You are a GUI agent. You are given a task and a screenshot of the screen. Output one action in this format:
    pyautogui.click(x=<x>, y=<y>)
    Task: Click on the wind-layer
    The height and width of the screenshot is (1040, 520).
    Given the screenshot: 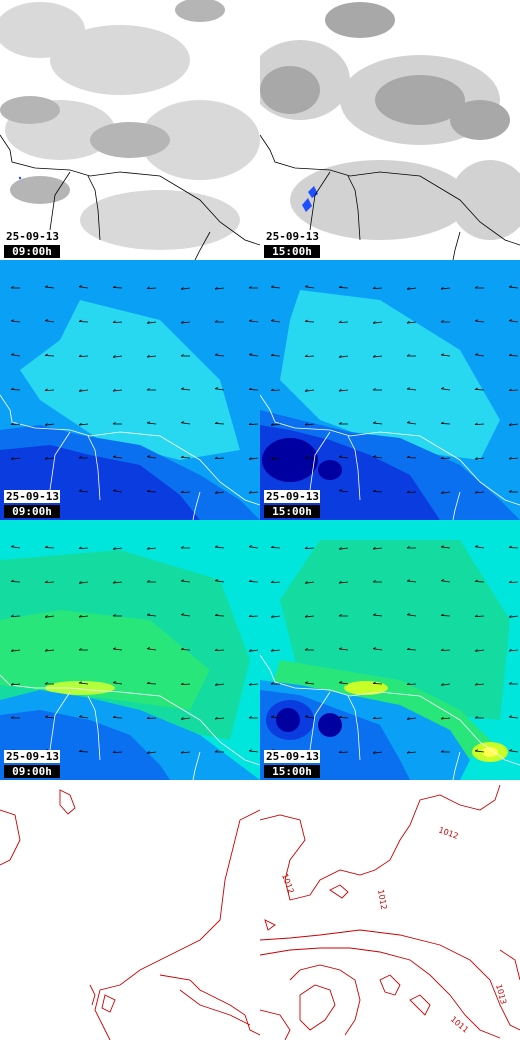 What is the action you would take?
    pyautogui.click(x=130, y=390)
    